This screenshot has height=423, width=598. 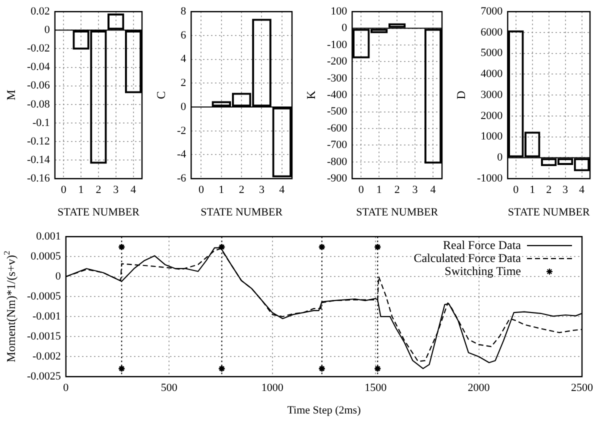 I want to click on legend-label: Switching Time, so click(x=482, y=271).